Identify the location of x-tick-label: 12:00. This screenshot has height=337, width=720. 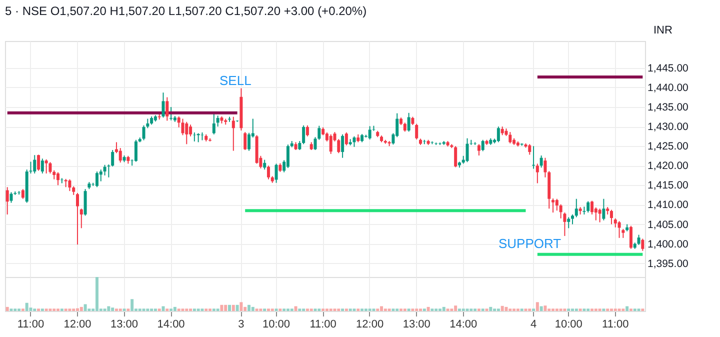
(78, 324).